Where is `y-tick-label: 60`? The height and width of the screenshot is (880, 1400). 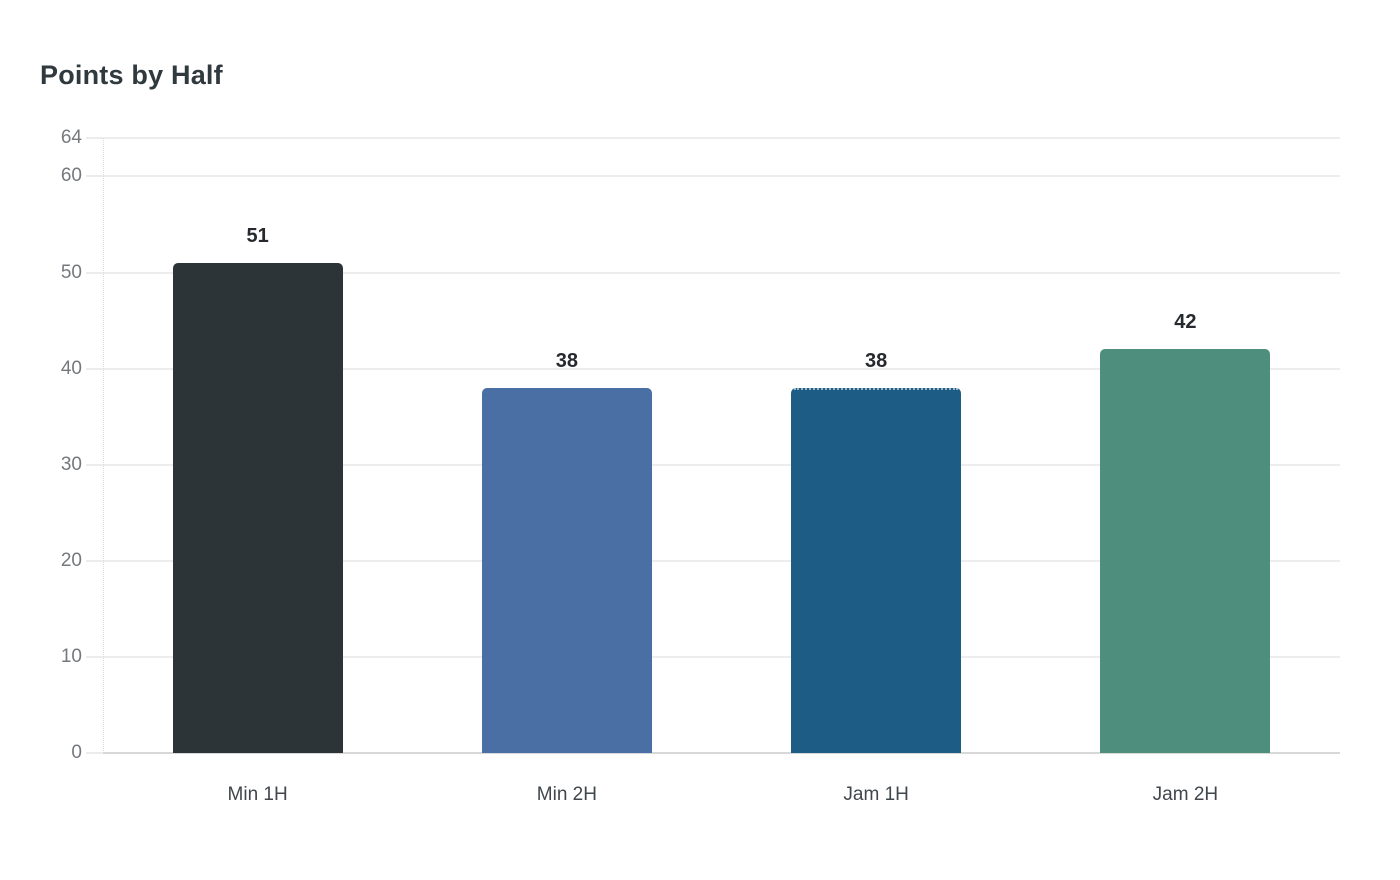
y-tick-label: 60 is located at coordinates (71, 176).